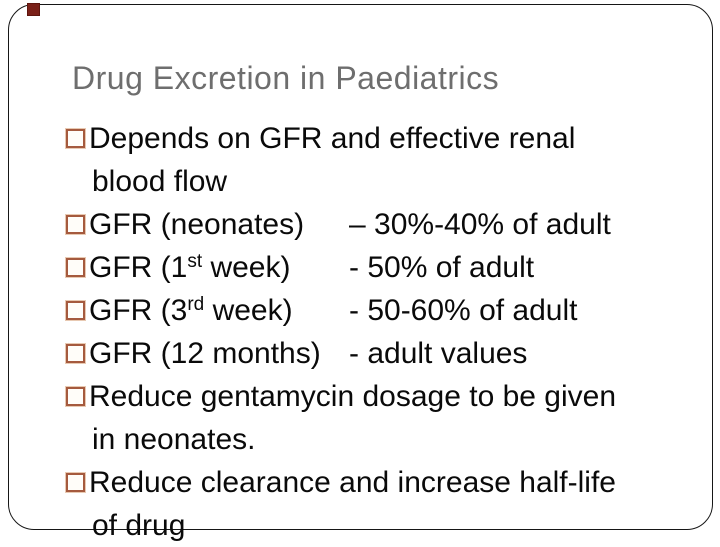 This screenshot has height=547, width=720. What do you see at coordinates (389, 525) in the screenshot?
I see `wrapped-line-of-drug: of drug` at bounding box center [389, 525].